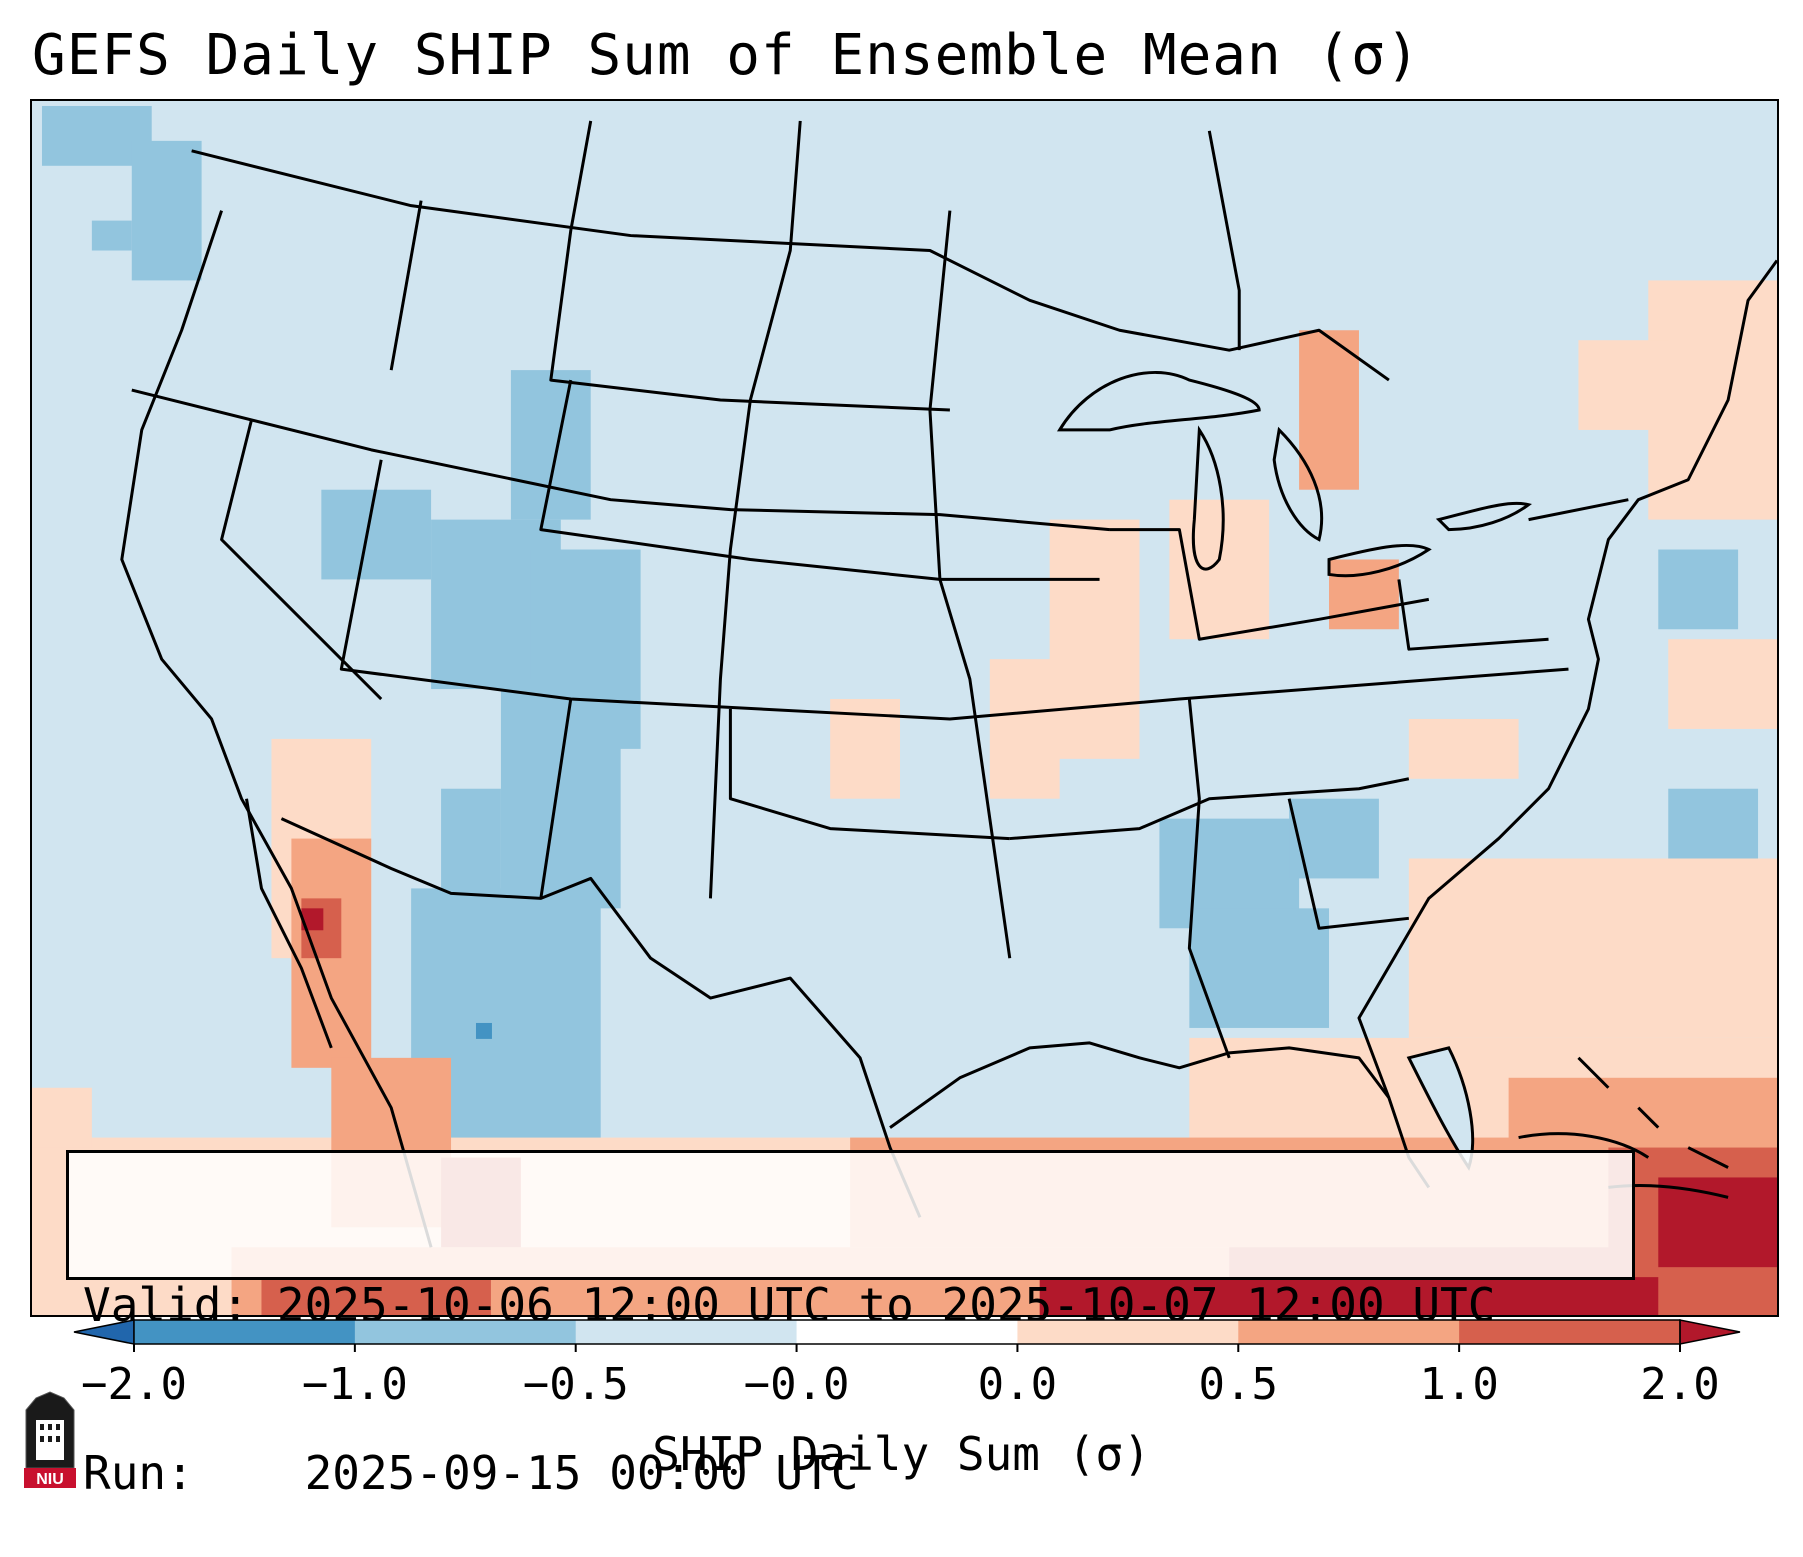  Describe the element at coordinates (354, 1384) in the screenshot. I see `colorbar-tick-label: −1.0` at that location.